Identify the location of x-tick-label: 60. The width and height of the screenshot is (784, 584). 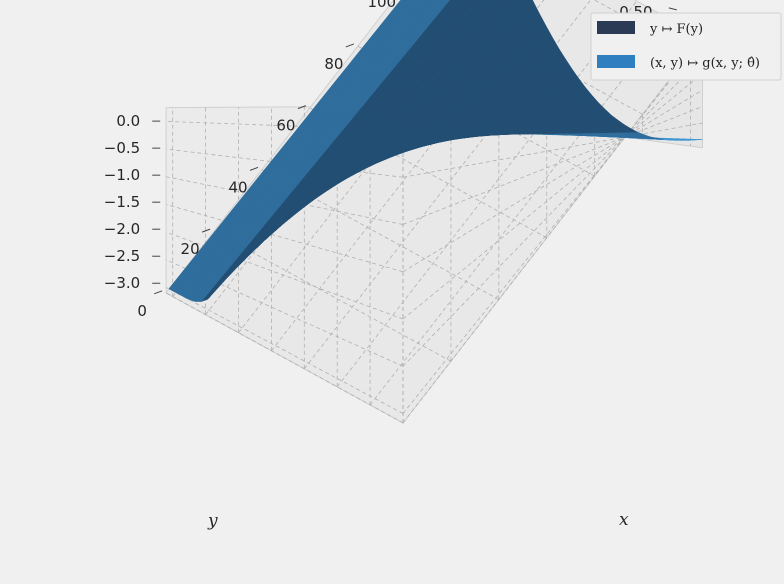
(285, 126).